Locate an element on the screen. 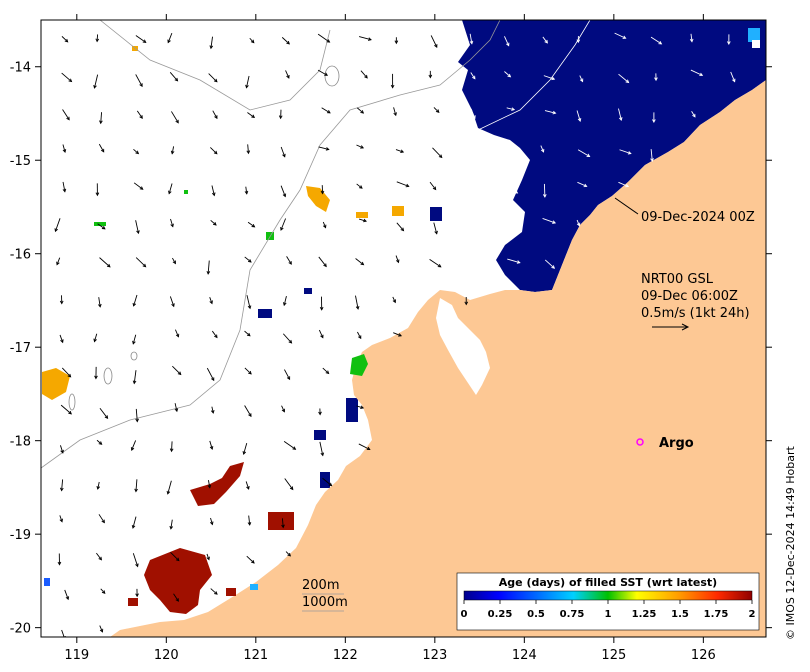 The width and height of the screenshot is (810, 672). x-tick-label: 124 is located at coordinates (524, 655).